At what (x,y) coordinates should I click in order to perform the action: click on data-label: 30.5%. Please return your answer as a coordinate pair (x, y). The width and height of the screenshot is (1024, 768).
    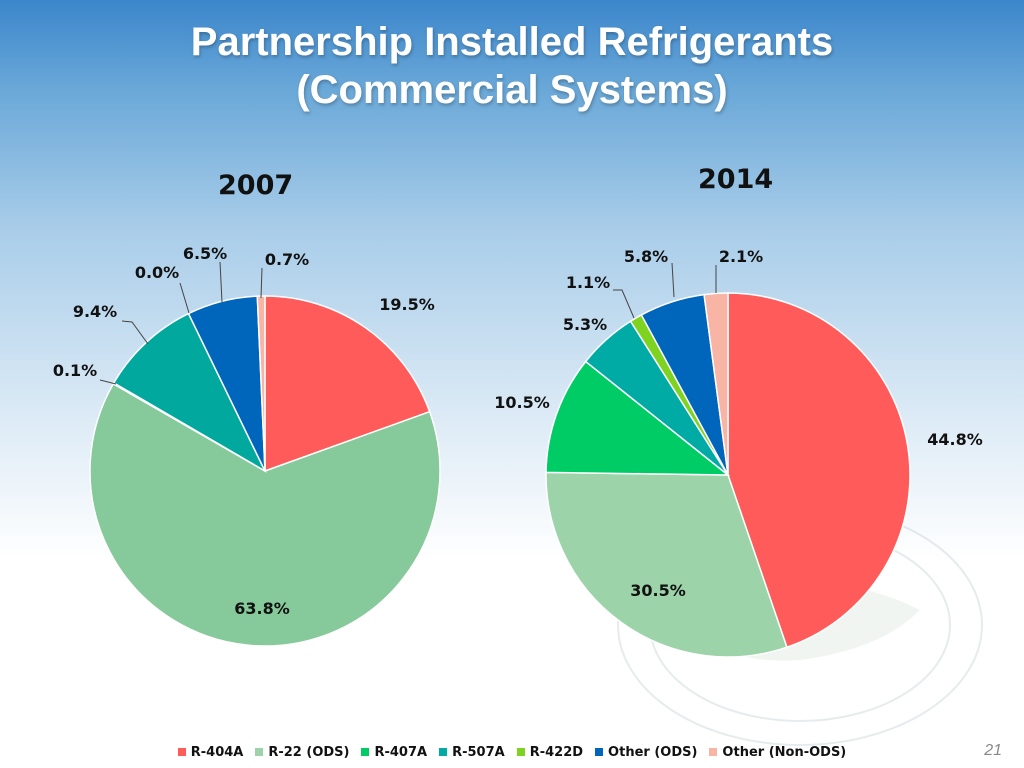
    Looking at the image, I should click on (658, 590).